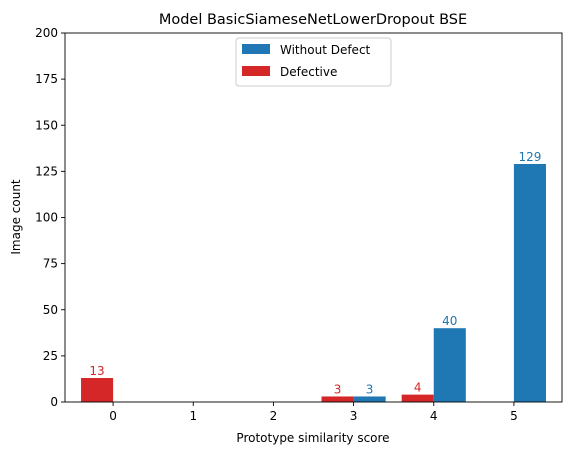  I want to click on data-label-without-defect-4: 40, so click(449, 321).